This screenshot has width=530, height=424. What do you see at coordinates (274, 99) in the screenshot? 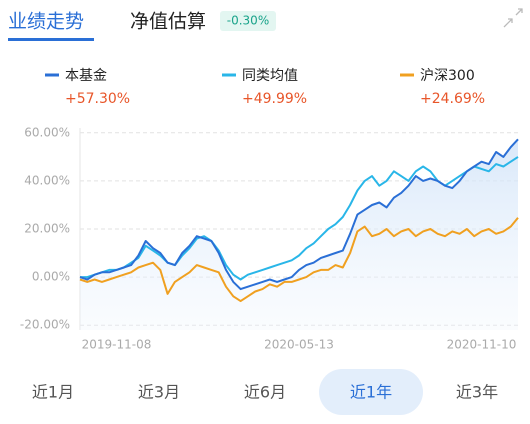
I see `legend-change: +49.99%` at bounding box center [274, 99].